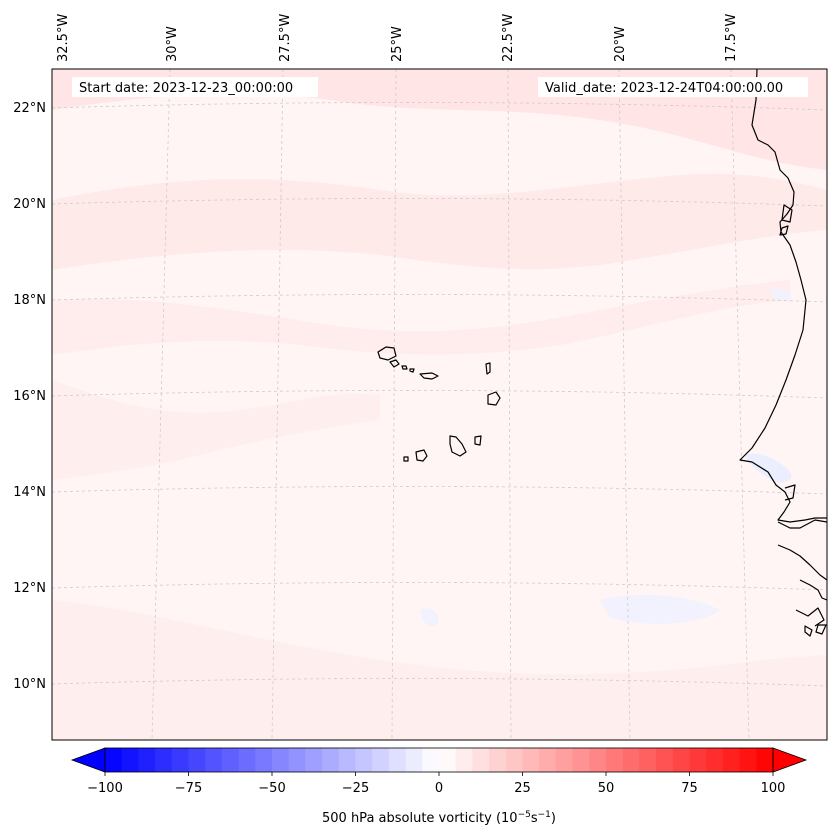  What do you see at coordinates (29, 108) in the screenshot?
I see `lat-label: 22°N` at bounding box center [29, 108].